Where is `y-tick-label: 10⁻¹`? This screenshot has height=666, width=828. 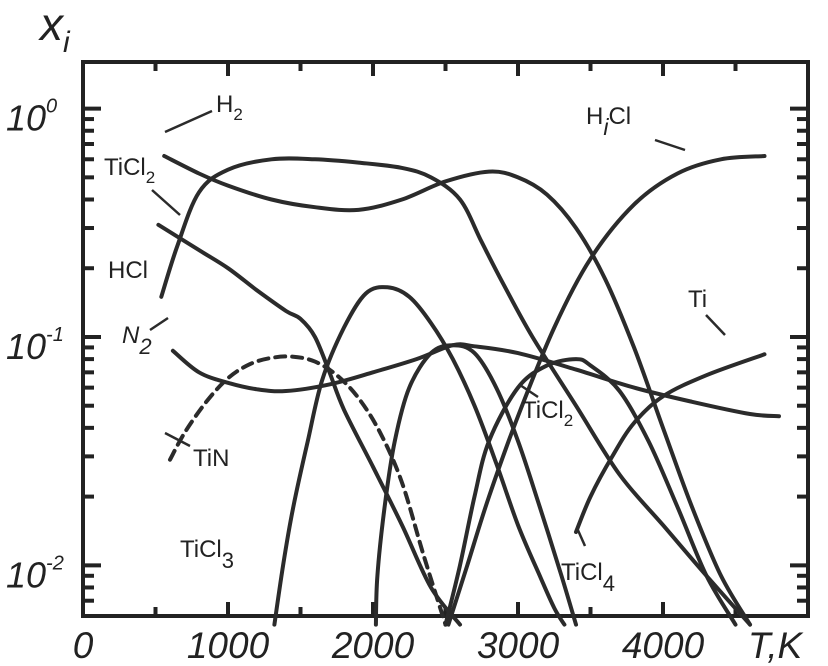
y-tick-label: 10⁻¹ is located at coordinates (35, 345).